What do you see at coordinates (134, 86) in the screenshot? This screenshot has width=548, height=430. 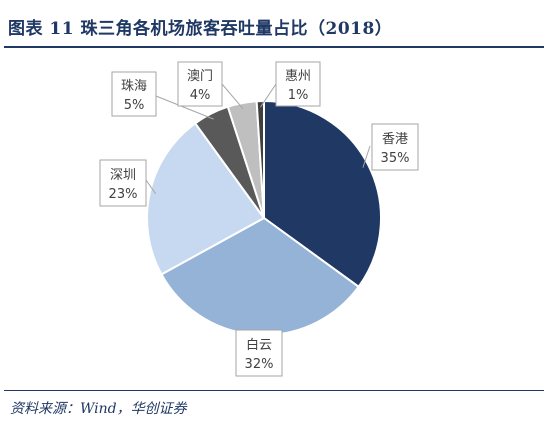 I see `slice-name-label: 珠海` at bounding box center [134, 86].